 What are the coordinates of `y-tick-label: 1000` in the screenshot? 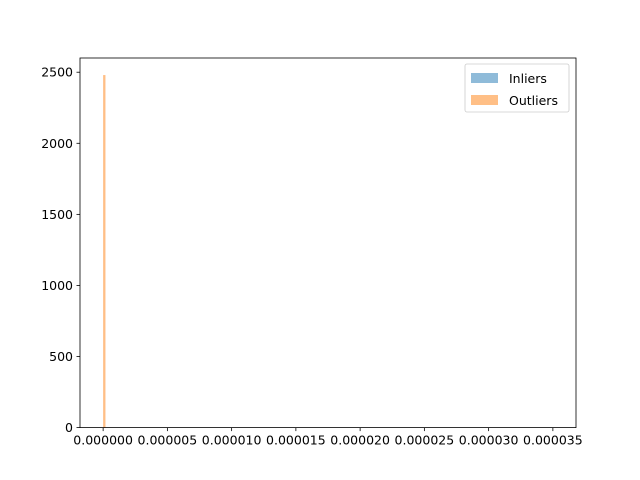 It's located at (57, 285).